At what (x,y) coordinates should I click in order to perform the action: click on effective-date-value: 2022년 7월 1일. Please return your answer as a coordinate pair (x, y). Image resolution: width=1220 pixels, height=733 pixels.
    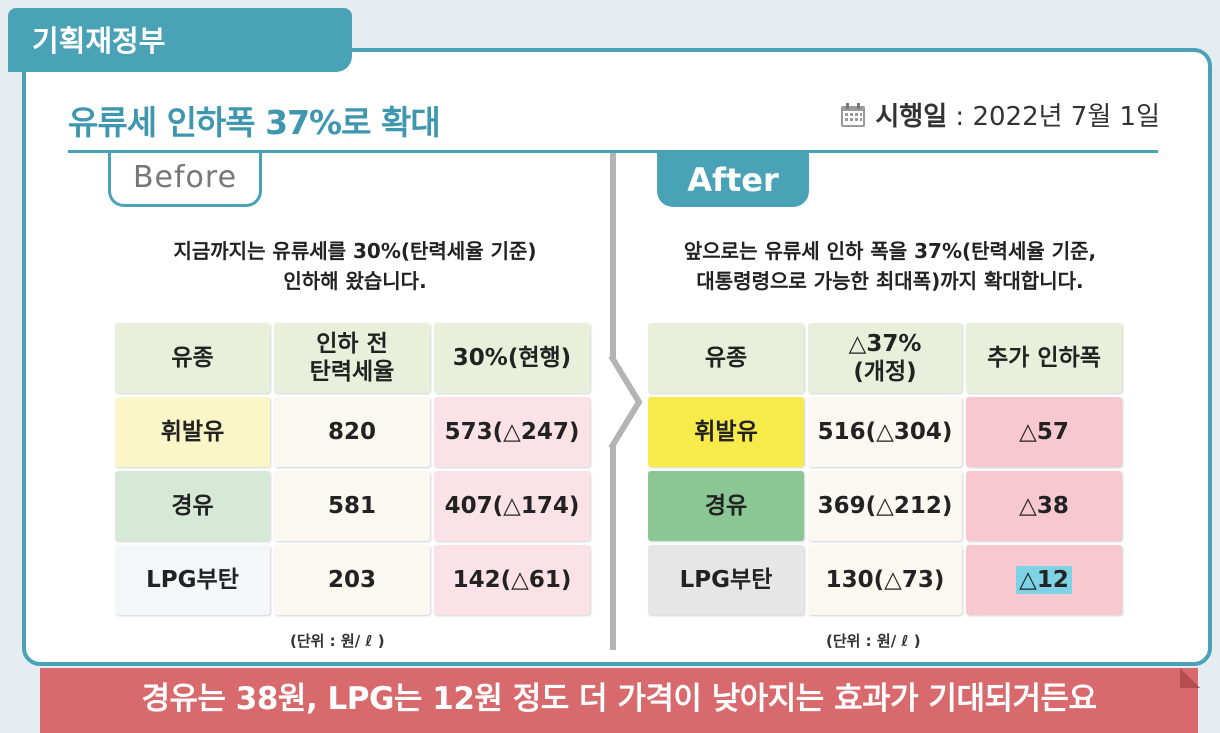
    Looking at the image, I should click on (1066, 117).